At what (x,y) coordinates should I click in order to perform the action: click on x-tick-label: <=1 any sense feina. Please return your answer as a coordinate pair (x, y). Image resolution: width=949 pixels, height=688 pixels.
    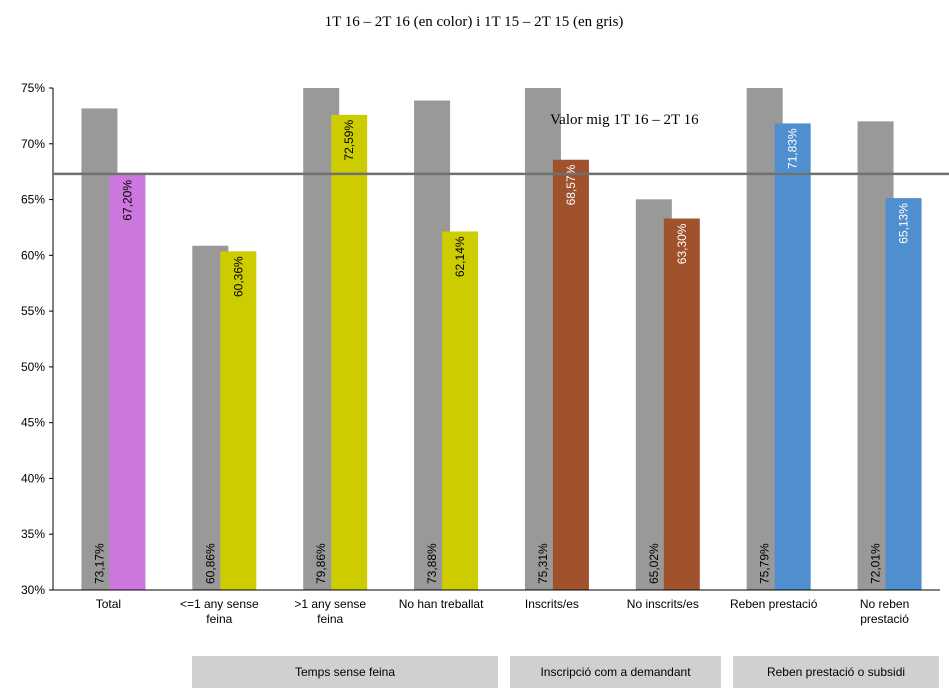
    Looking at the image, I should click on (219, 611).